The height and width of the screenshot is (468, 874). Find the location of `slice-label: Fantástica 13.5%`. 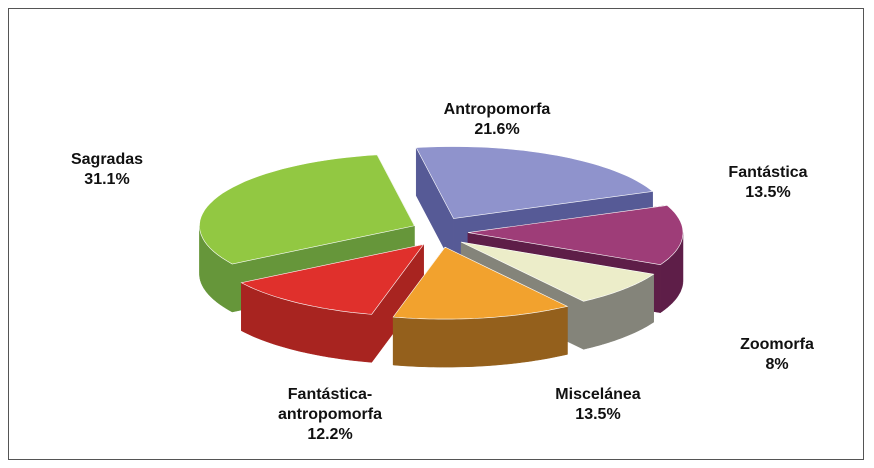

slice-label: Fantástica 13.5% is located at coordinates (767, 183).